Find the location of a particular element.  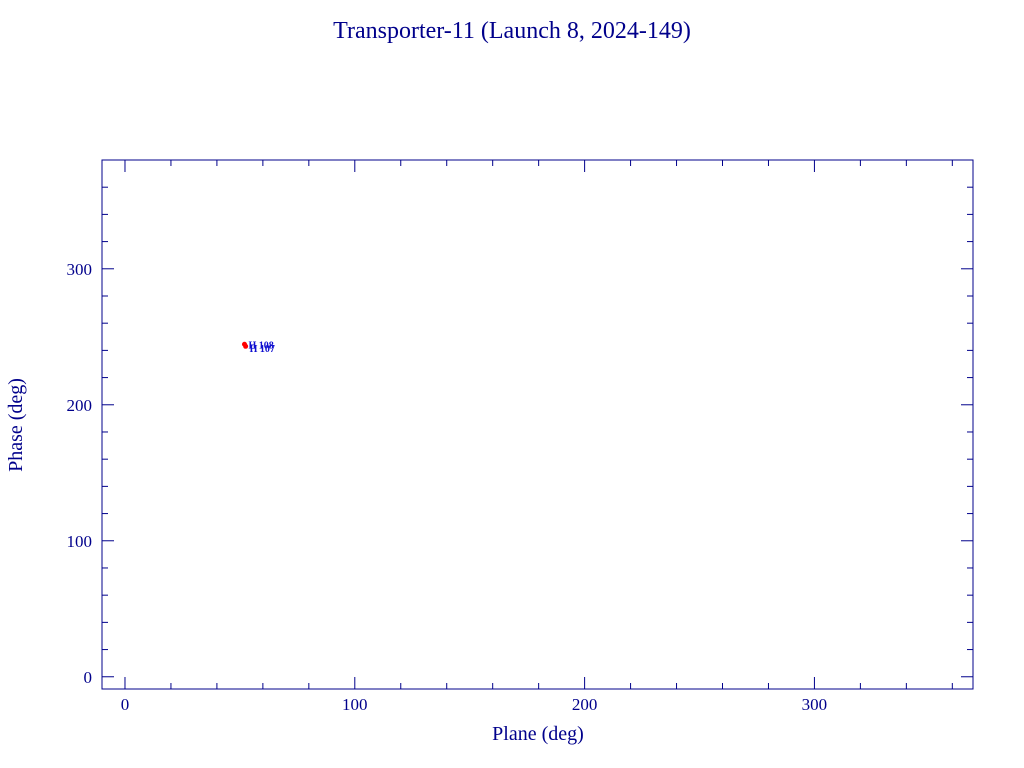

x-tick-label: 300 is located at coordinates (815, 704).